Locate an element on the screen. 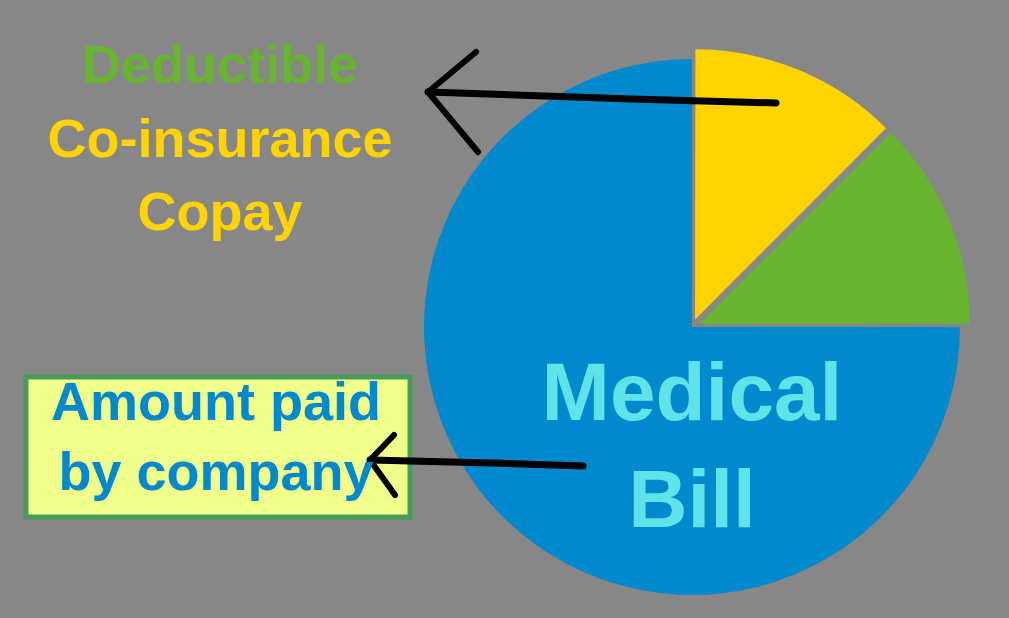 This screenshot has width=1009, height=618. text: Co-insurance is located at coordinates (220, 137).